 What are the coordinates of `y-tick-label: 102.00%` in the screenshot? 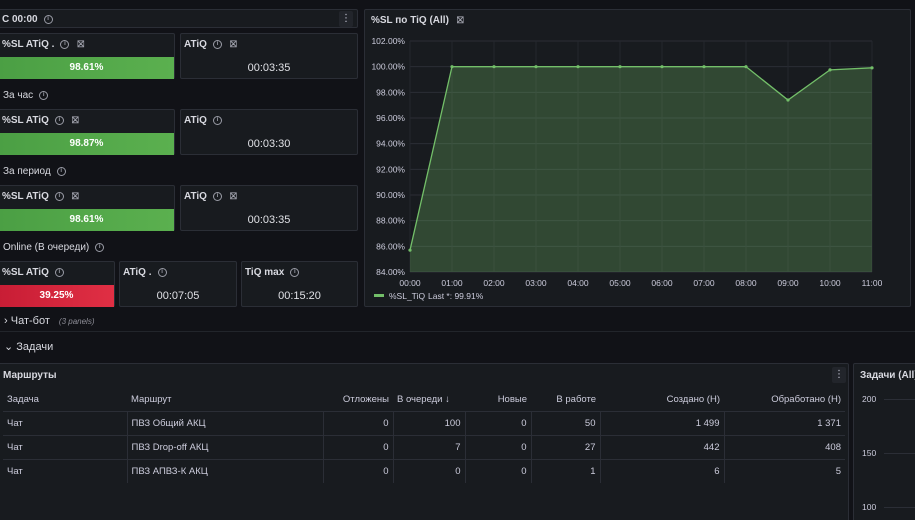 It's located at (388, 41).